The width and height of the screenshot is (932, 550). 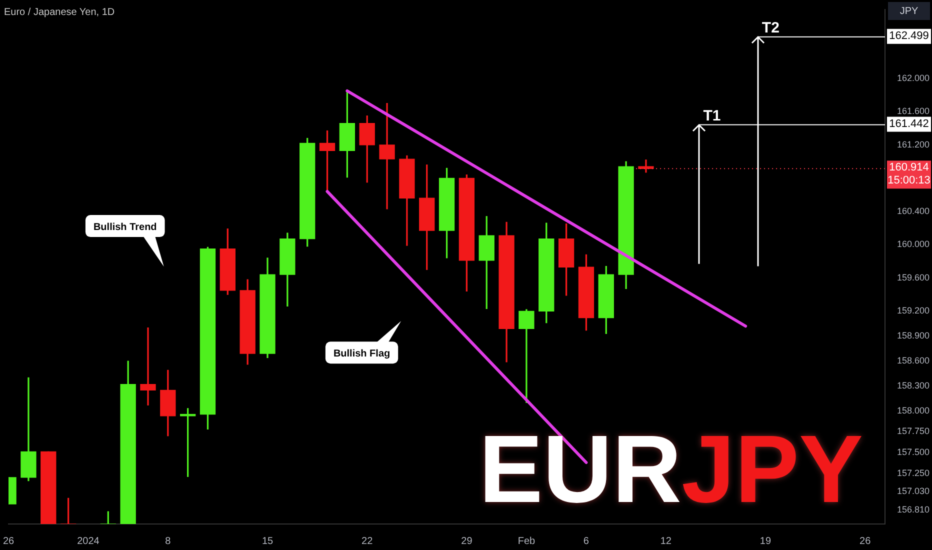 I want to click on x-tick-label: 8, so click(x=168, y=541).